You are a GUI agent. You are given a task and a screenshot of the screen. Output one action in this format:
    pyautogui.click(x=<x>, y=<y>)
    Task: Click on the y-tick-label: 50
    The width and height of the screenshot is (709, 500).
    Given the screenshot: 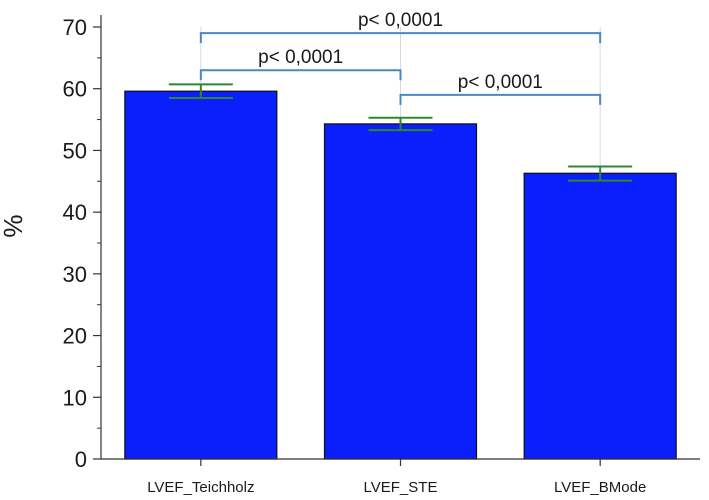 What is the action you would take?
    pyautogui.click(x=75, y=150)
    